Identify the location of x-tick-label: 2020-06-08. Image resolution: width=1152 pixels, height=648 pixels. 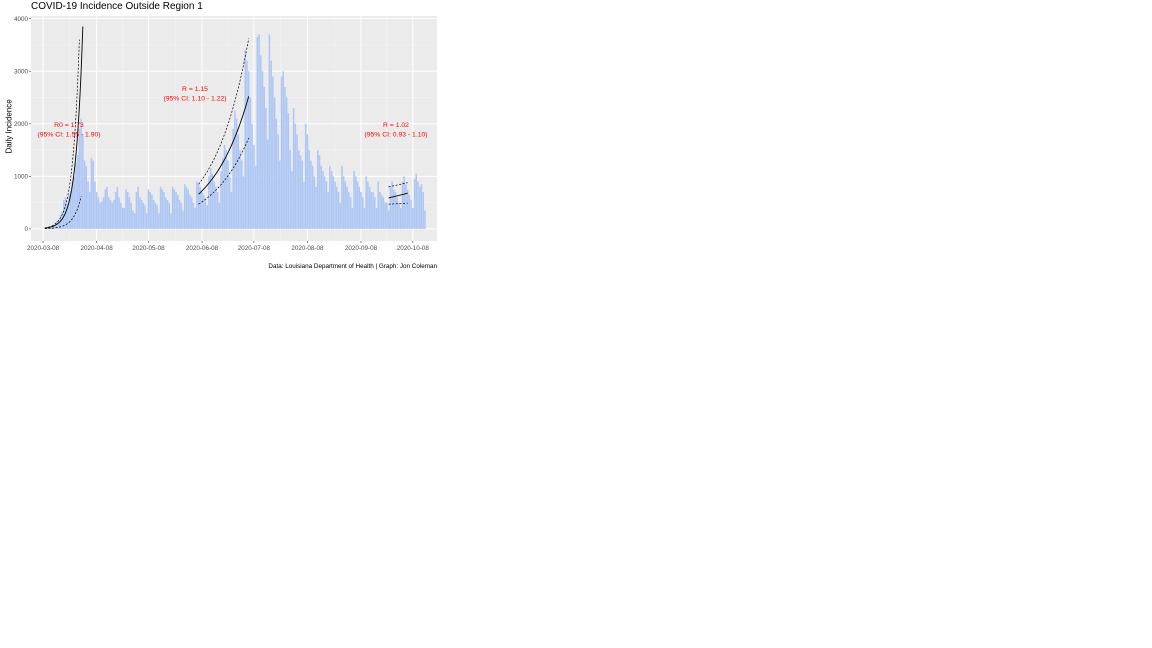
(202, 248).